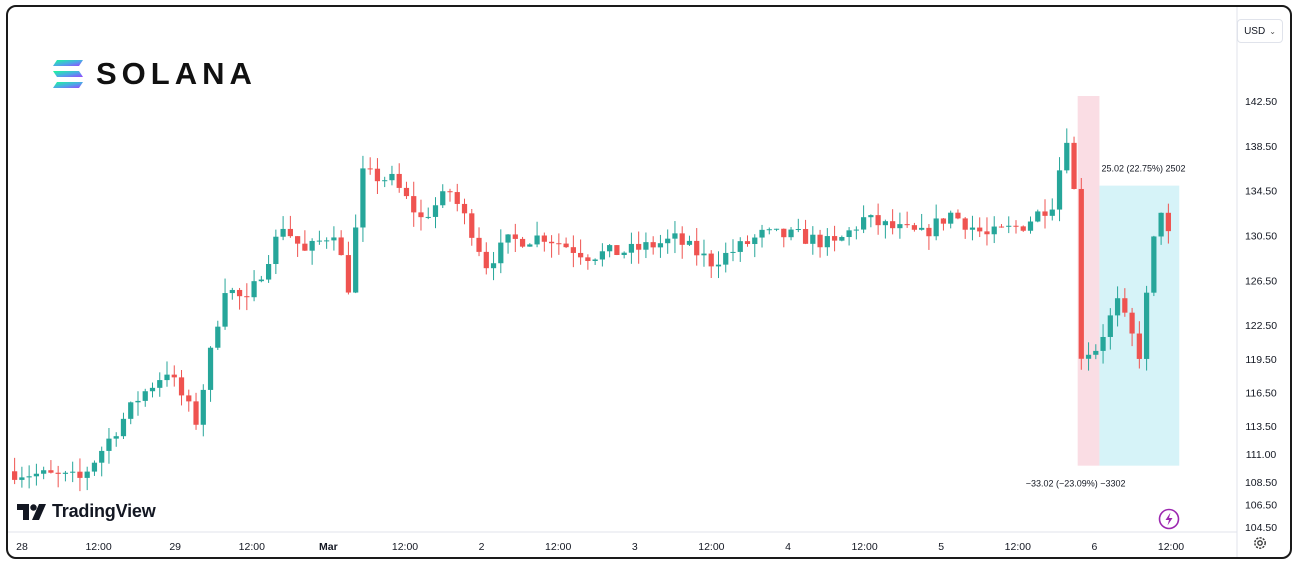 The image size is (1300, 567). Describe the element at coordinates (86, 511) in the screenshot. I see `tradingview-branding: TradingView` at that location.